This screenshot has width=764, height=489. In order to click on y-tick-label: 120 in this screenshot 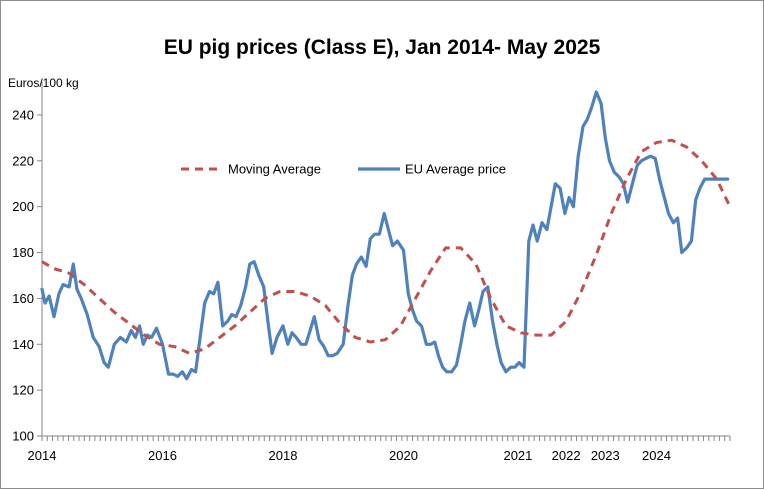, I will do `click(23, 390)`.